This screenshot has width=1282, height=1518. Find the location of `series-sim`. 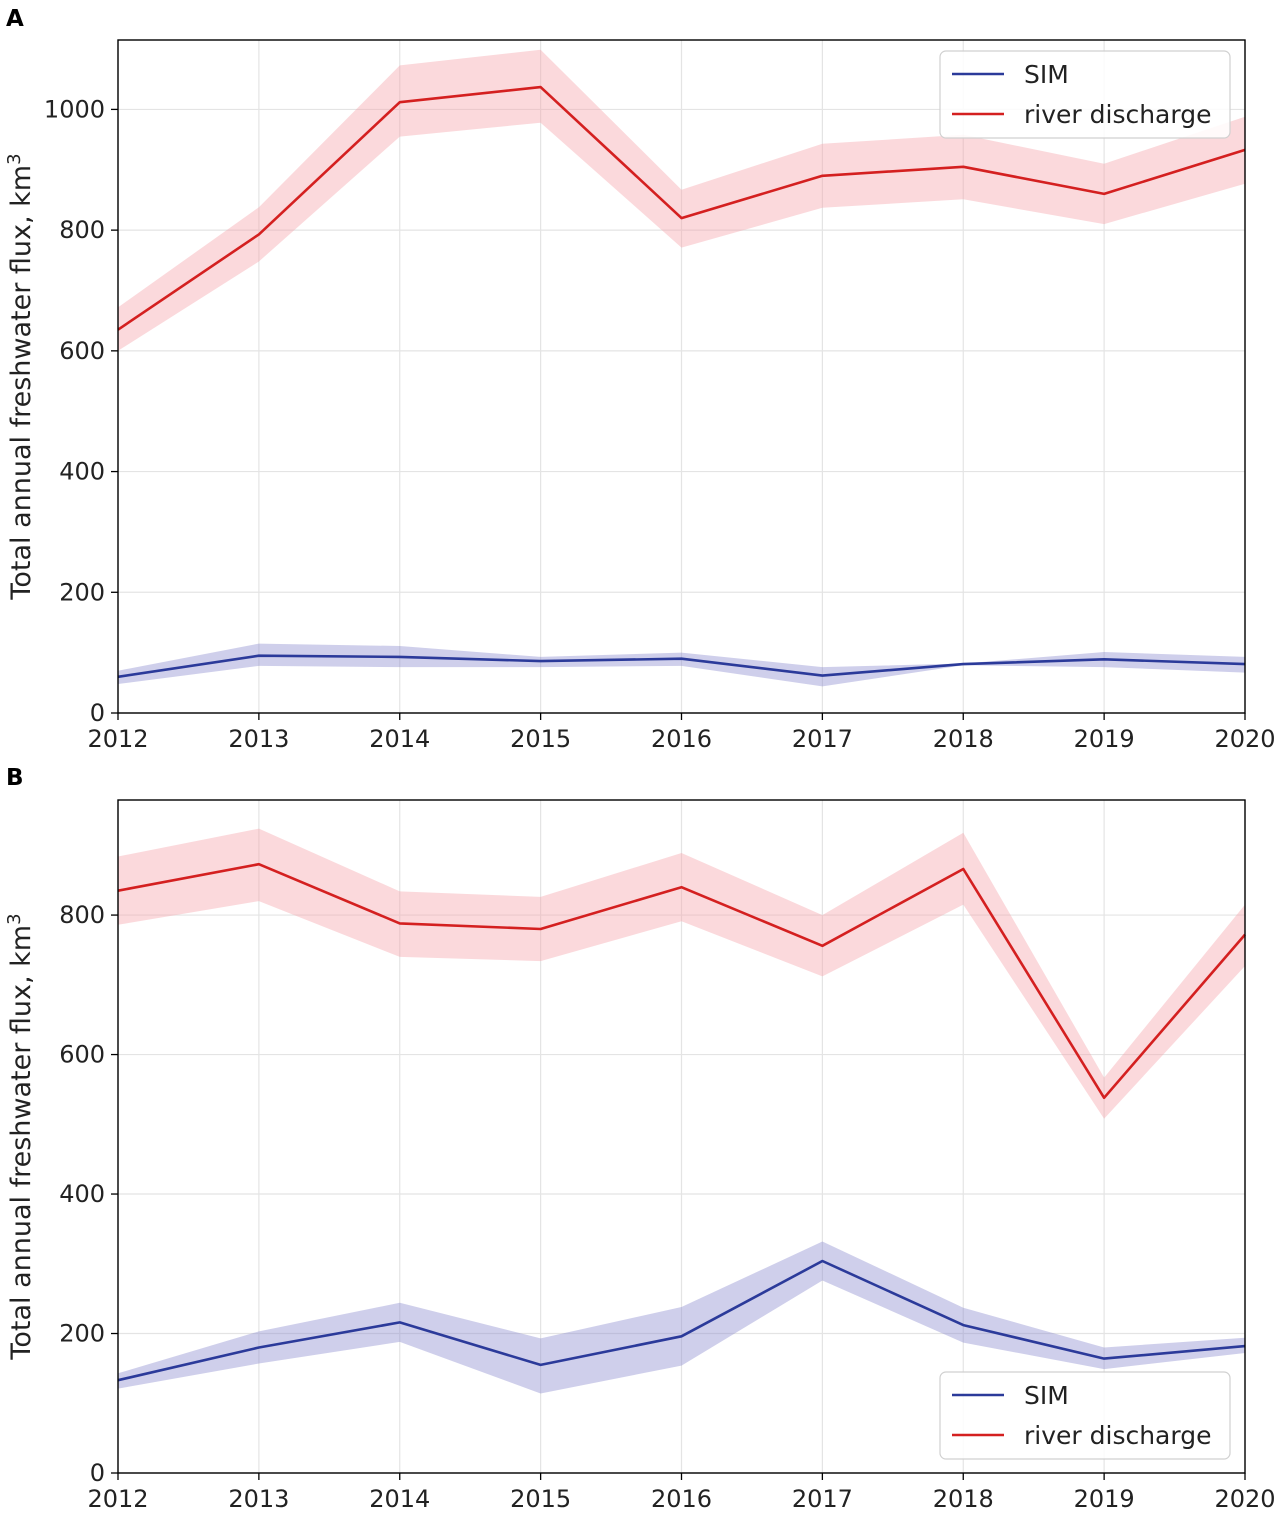

series-sim is located at coordinates (681, 1317).